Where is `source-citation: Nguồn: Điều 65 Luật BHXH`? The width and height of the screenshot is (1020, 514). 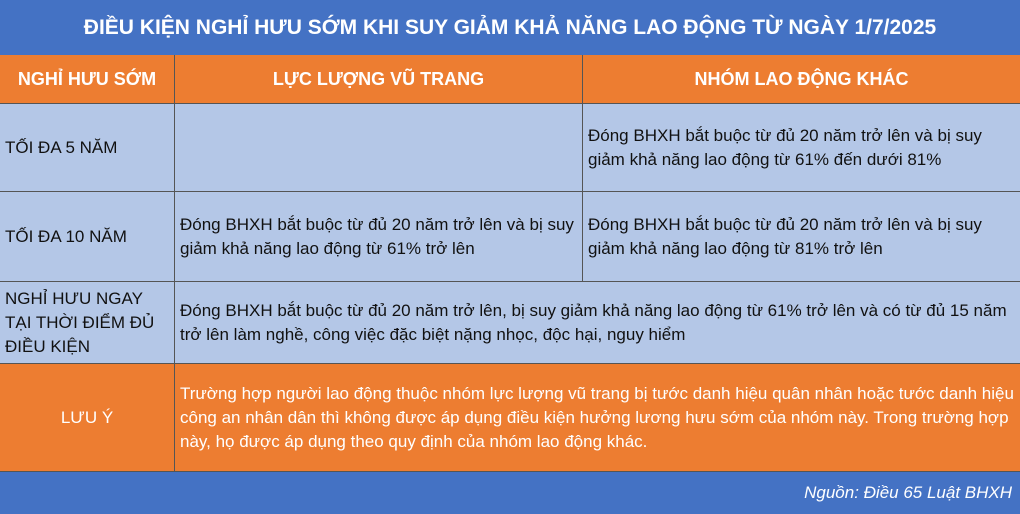 source-citation: Nguồn: Điều 65 Luật BHXH is located at coordinates (510, 493).